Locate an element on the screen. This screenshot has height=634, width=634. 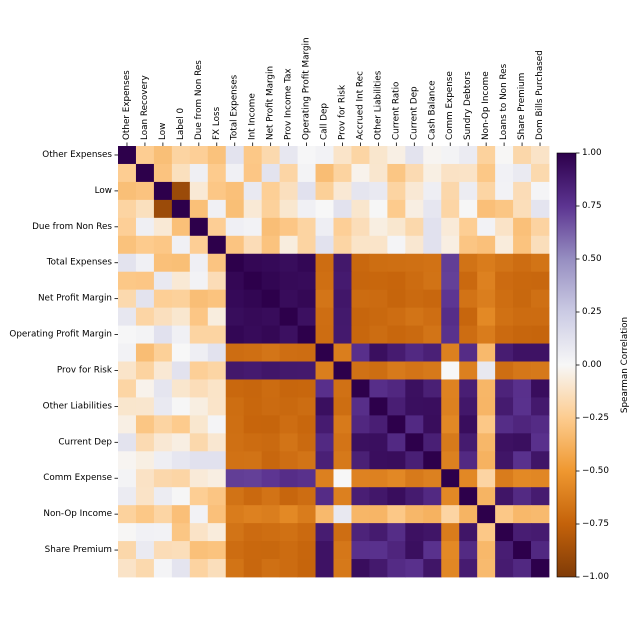
colorbar-tick-label: 0.25 is located at coordinates (592, 312).